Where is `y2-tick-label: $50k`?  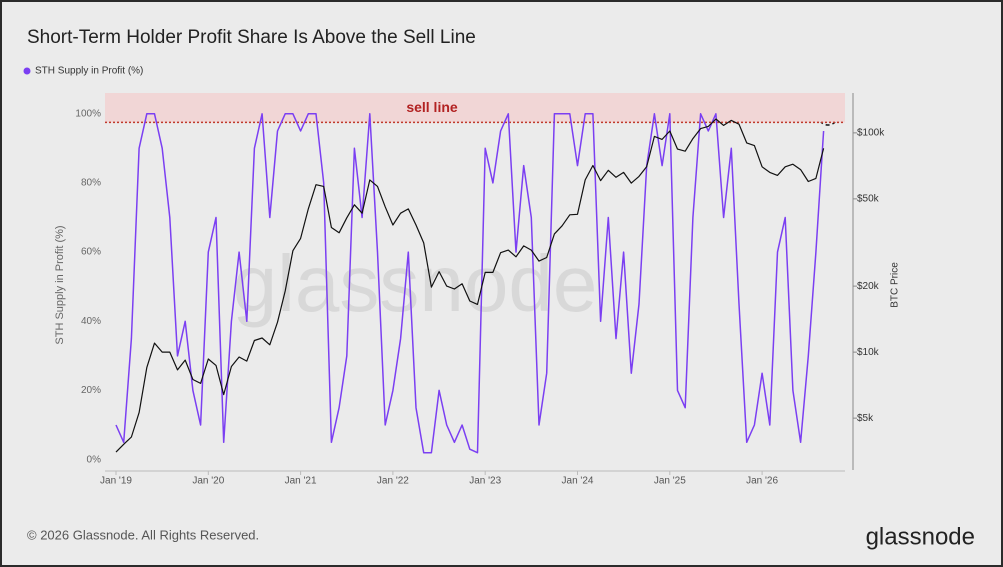
y2-tick-label: $50k is located at coordinates (868, 199).